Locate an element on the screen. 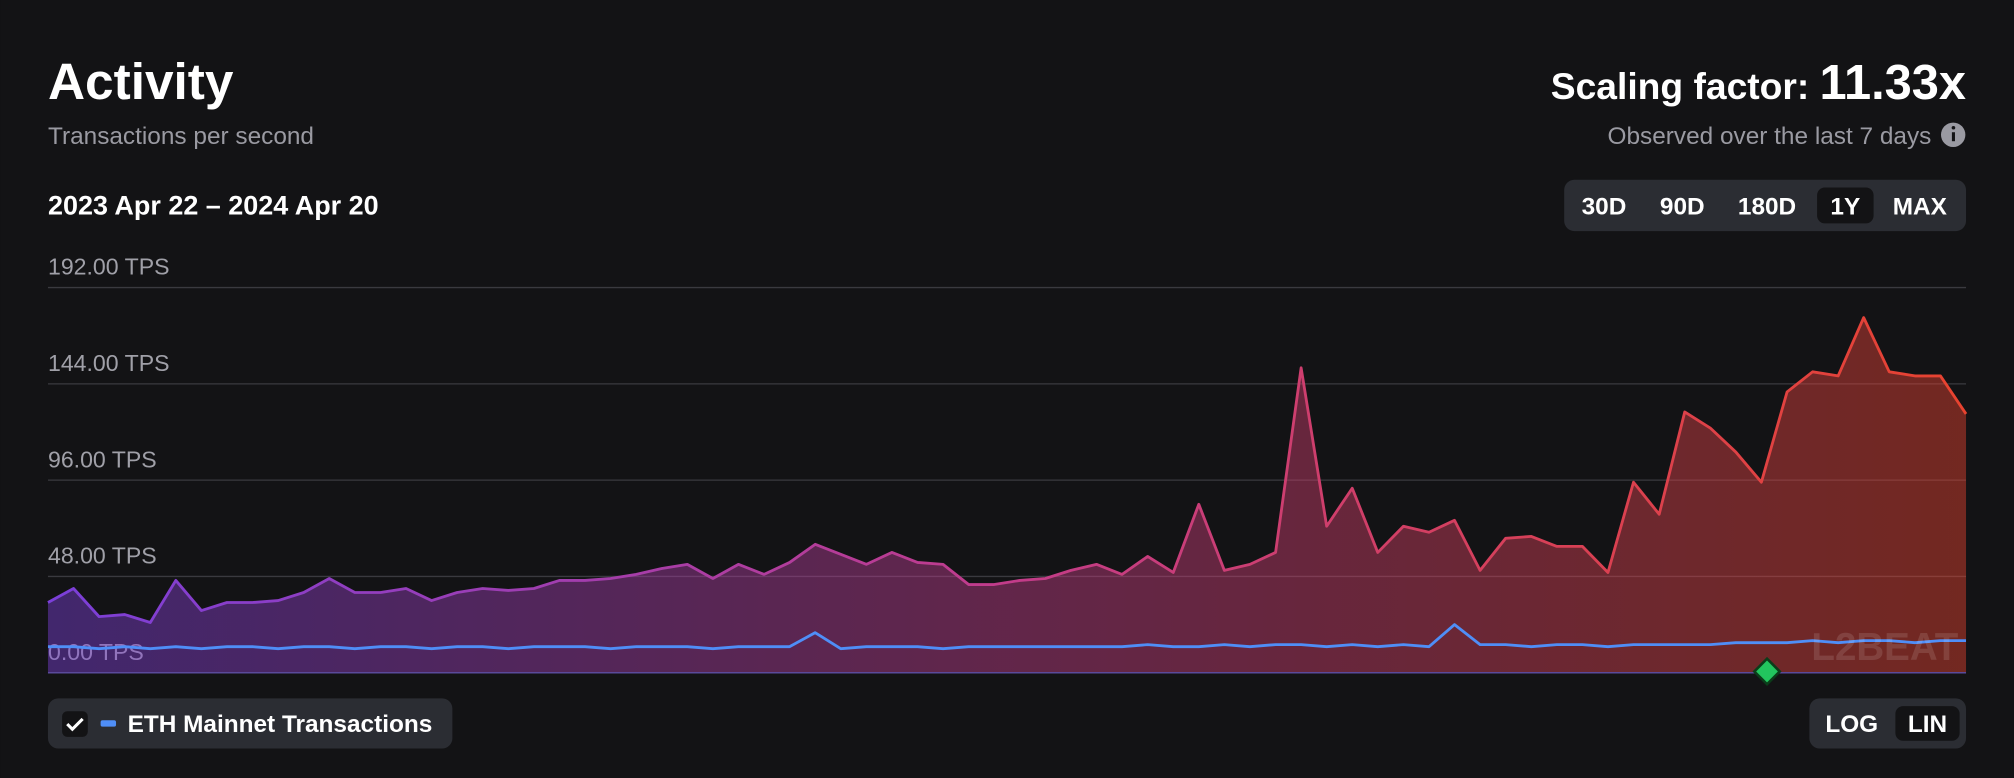 The image size is (2014, 778). legend-label: ETH Mainnet Transactions is located at coordinates (280, 724).